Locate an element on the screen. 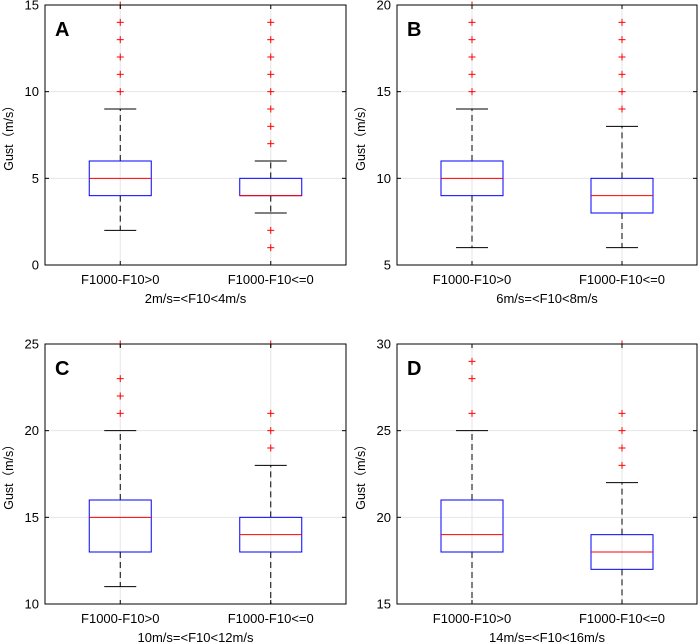  y-tick-label: 0 is located at coordinates (35, 265).